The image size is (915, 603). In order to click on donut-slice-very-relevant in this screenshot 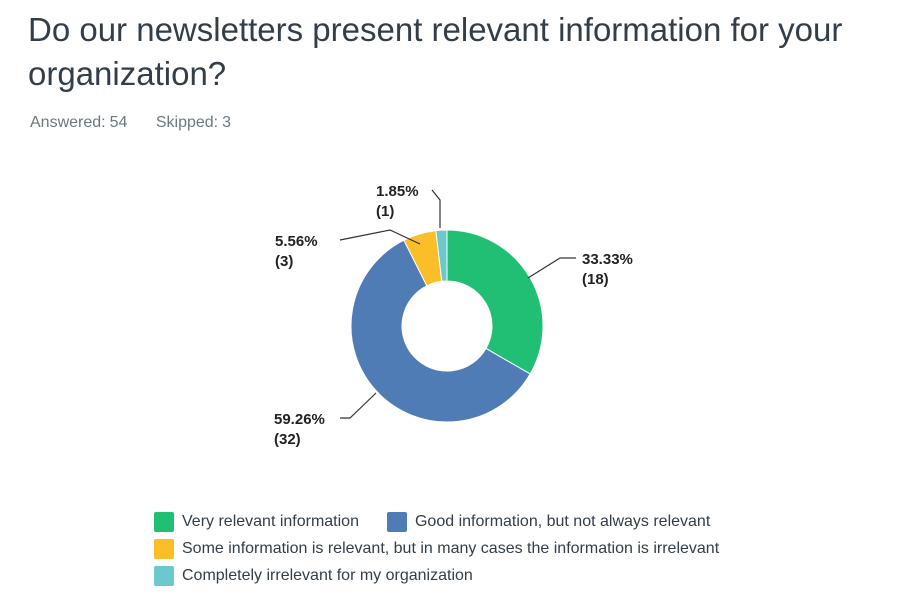, I will do `click(495, 302)`.